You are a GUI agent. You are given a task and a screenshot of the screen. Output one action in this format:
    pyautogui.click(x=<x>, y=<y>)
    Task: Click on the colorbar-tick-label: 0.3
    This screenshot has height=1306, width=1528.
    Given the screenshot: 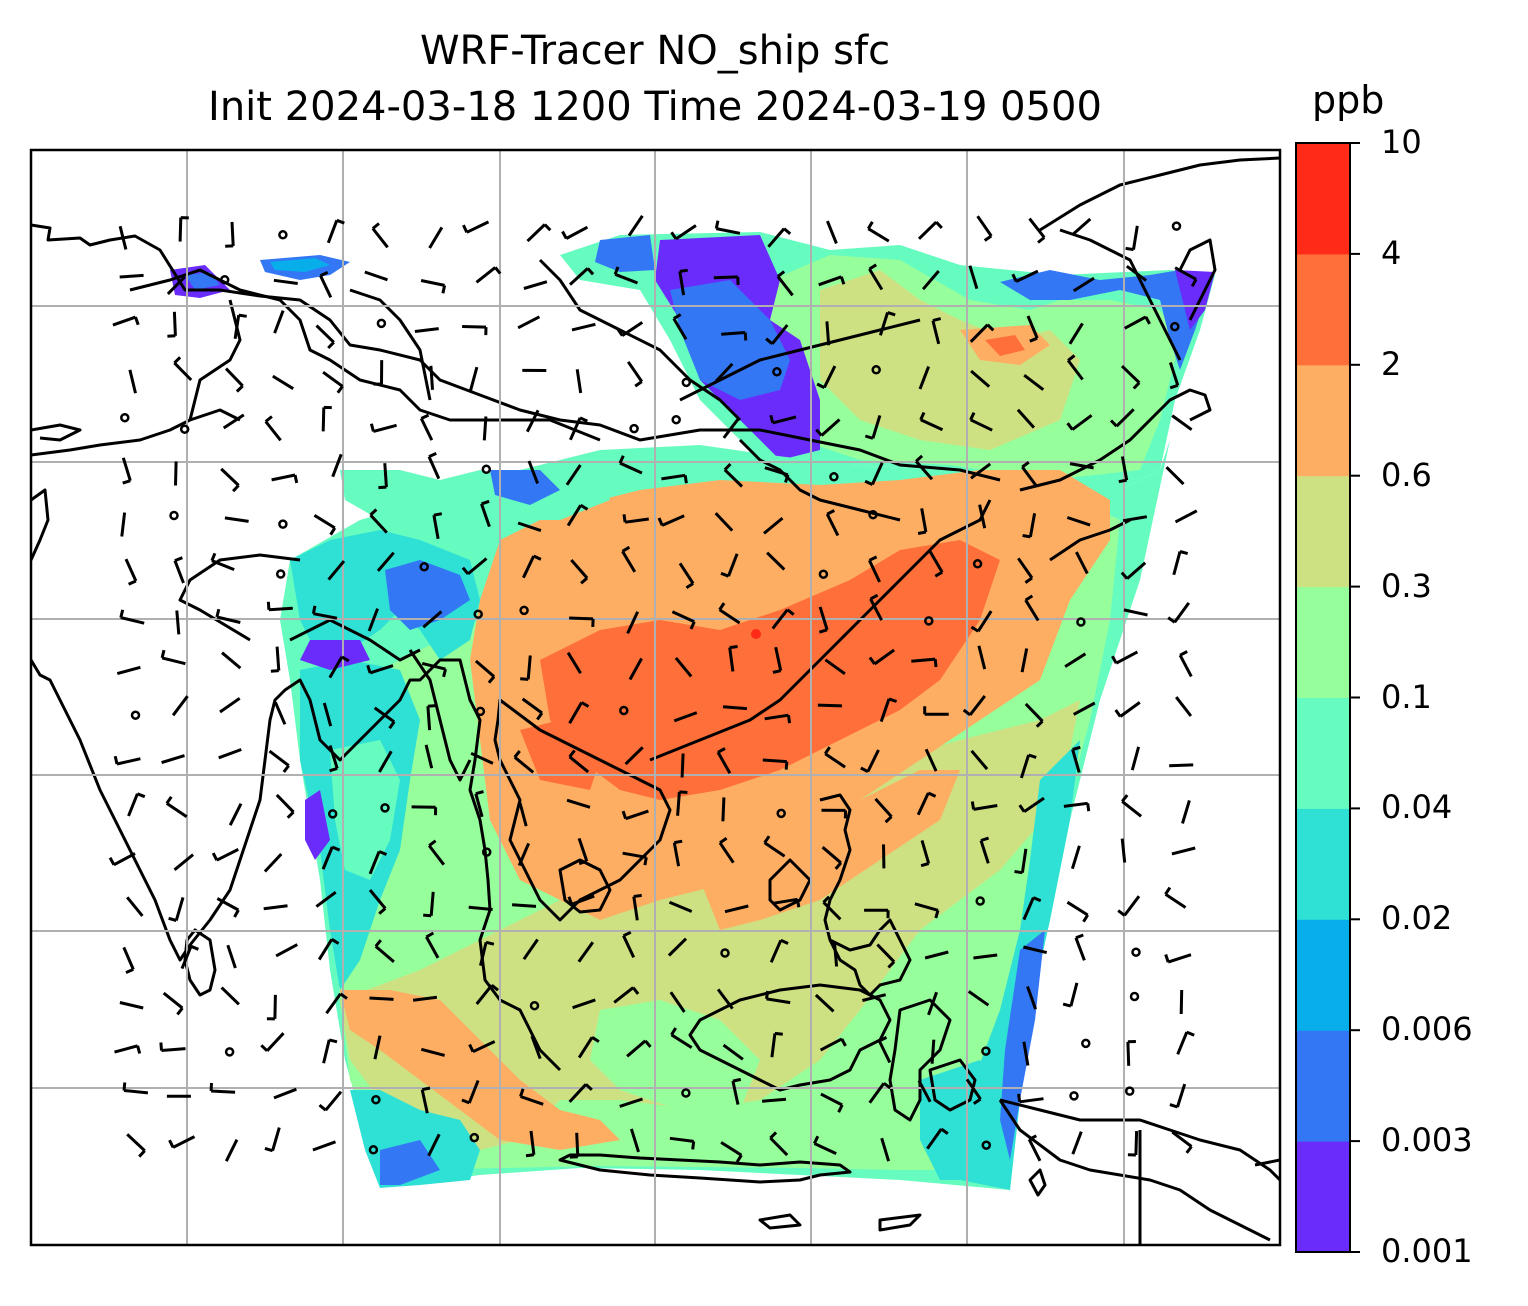 What is the action you would take?
    pyautogui.click(x=1406, y=585)
    